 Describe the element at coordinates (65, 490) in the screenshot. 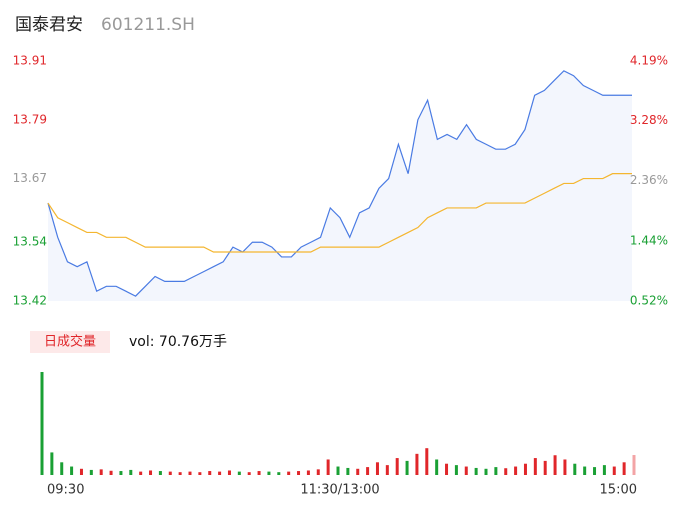

I see `x-tick-label: 09:30` at that location.